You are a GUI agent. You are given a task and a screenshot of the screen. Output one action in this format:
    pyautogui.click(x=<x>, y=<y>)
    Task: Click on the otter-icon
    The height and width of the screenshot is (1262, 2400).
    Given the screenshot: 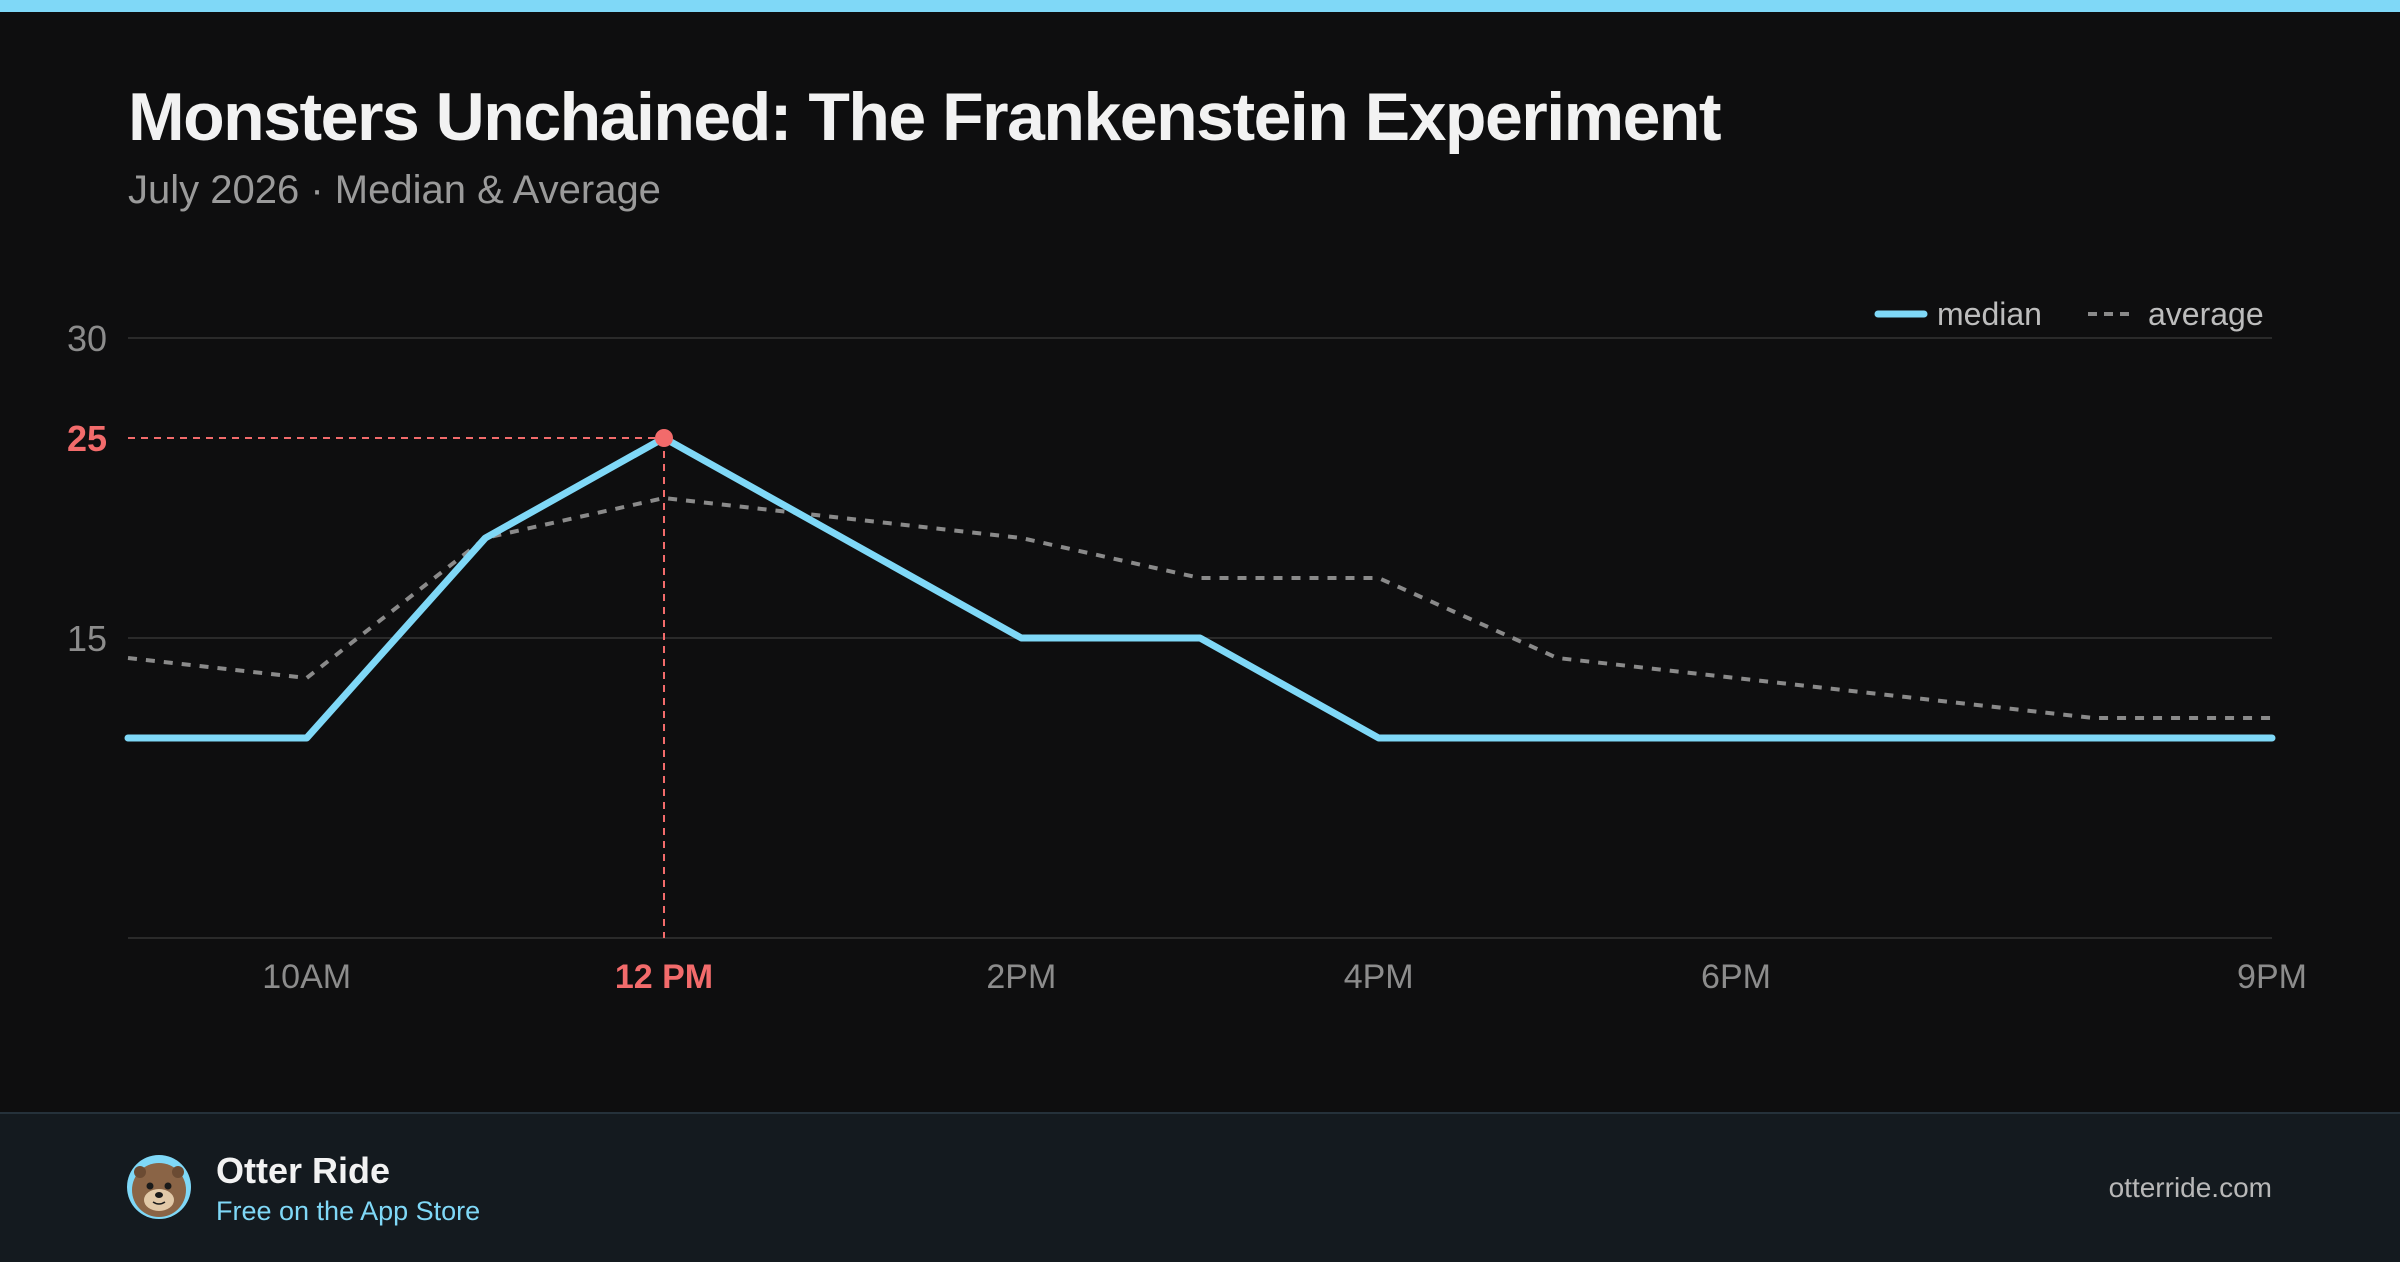 What is the action you would take?
    pyautogui.click(x=159, y=1187)
    